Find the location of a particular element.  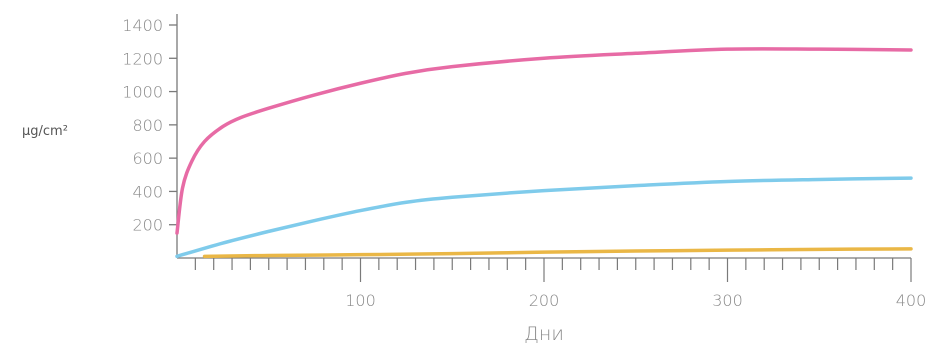

y-tick-label-5: 1200 is located at coordinates (142, 58).